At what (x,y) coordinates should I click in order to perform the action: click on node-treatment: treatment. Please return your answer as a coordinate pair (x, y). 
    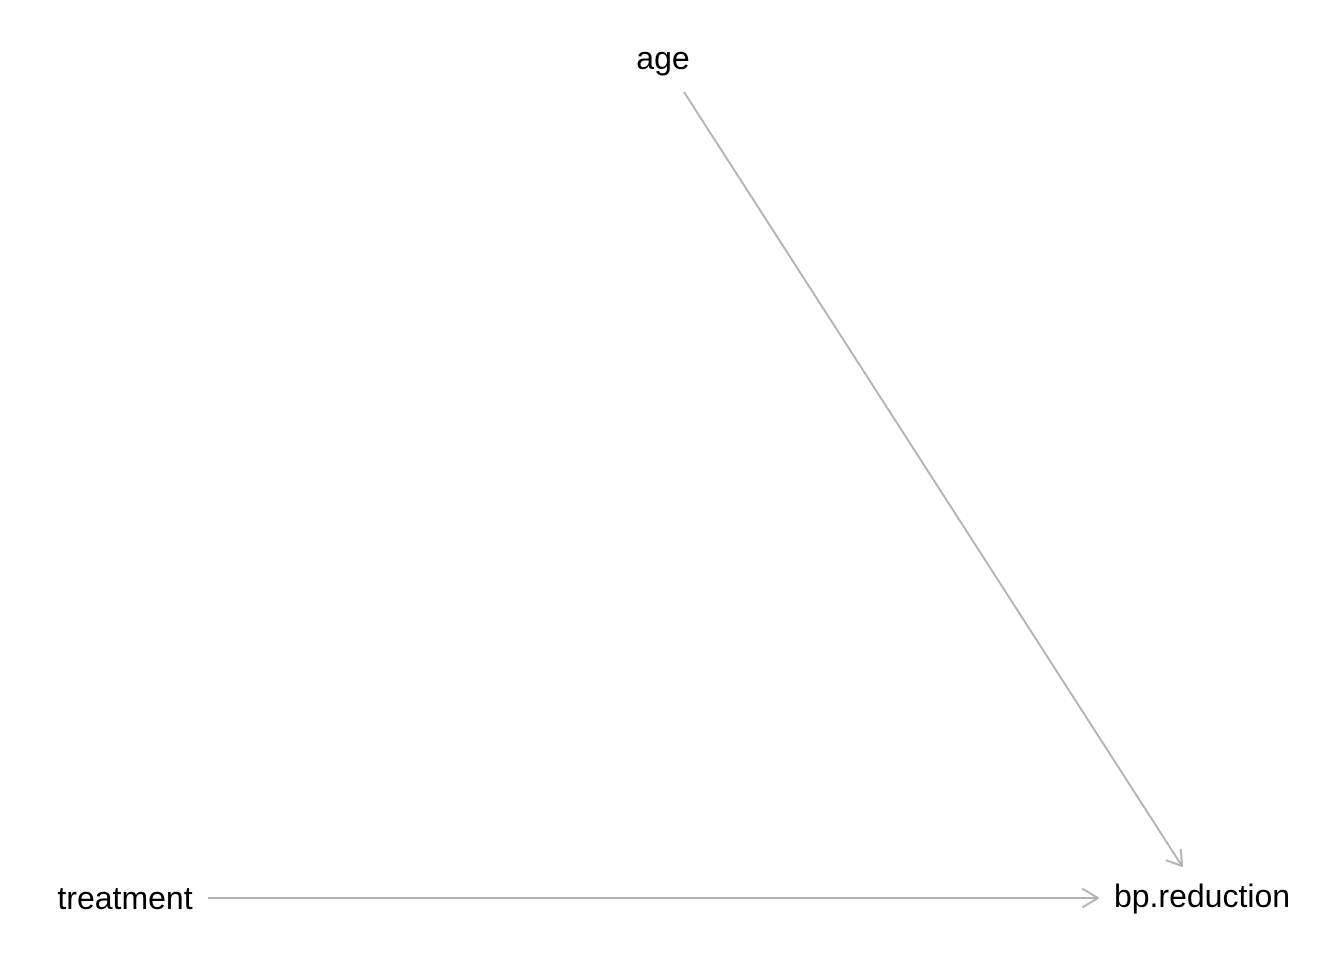
    Looking at the image, I should click on (124, 898).